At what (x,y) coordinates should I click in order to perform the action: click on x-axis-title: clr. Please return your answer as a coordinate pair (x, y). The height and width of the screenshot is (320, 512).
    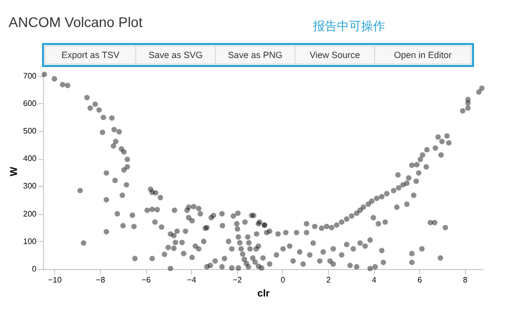
    Looking at the image, I should click on (263, 294).